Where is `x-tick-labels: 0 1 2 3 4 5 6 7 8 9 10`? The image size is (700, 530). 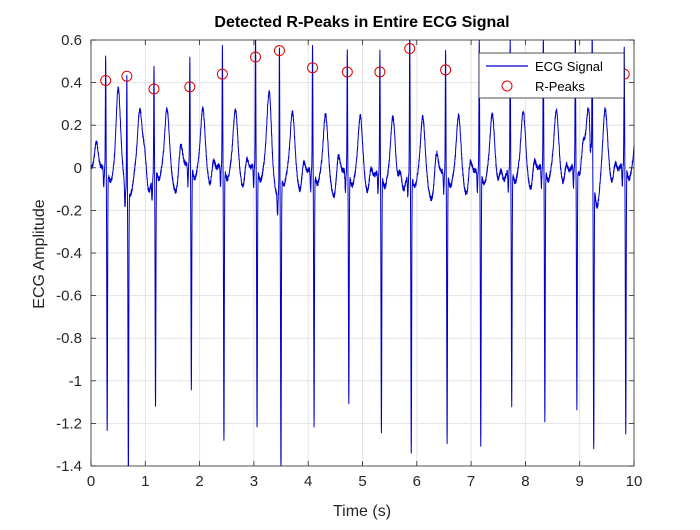
x-tick-labels: 0 1 2 3 4 5 6 7 8 9 10 is located at coordinates (365, 481).